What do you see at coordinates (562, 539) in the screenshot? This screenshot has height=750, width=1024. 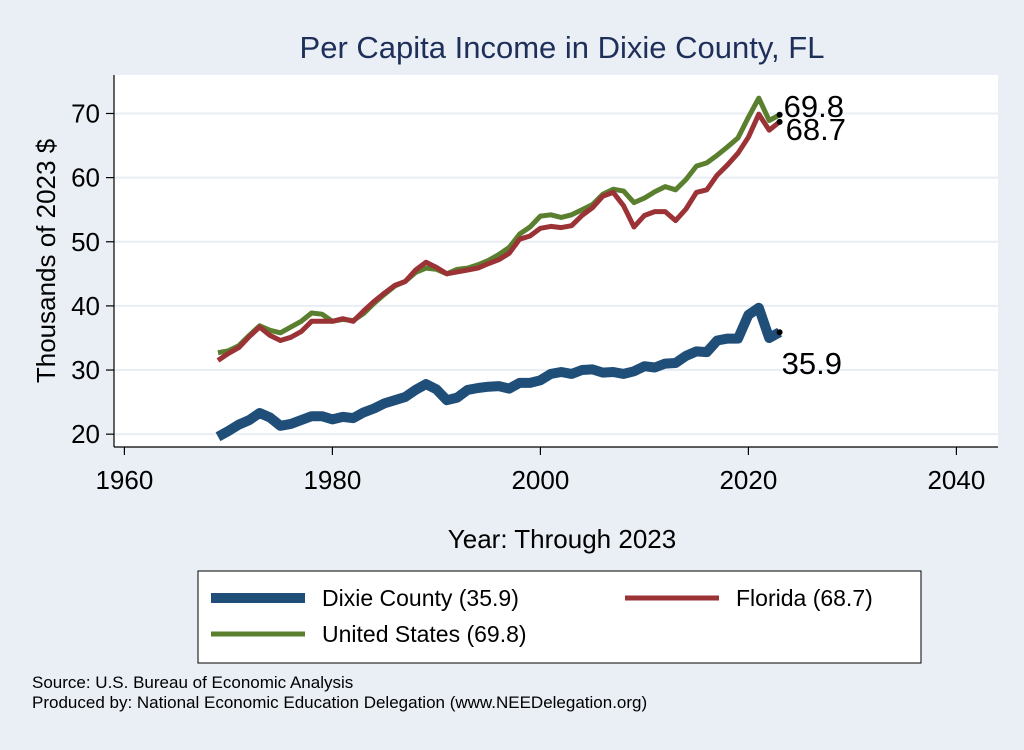 I see `x-axis-label: Year: Through 2023` at bounding box center [562, 539].